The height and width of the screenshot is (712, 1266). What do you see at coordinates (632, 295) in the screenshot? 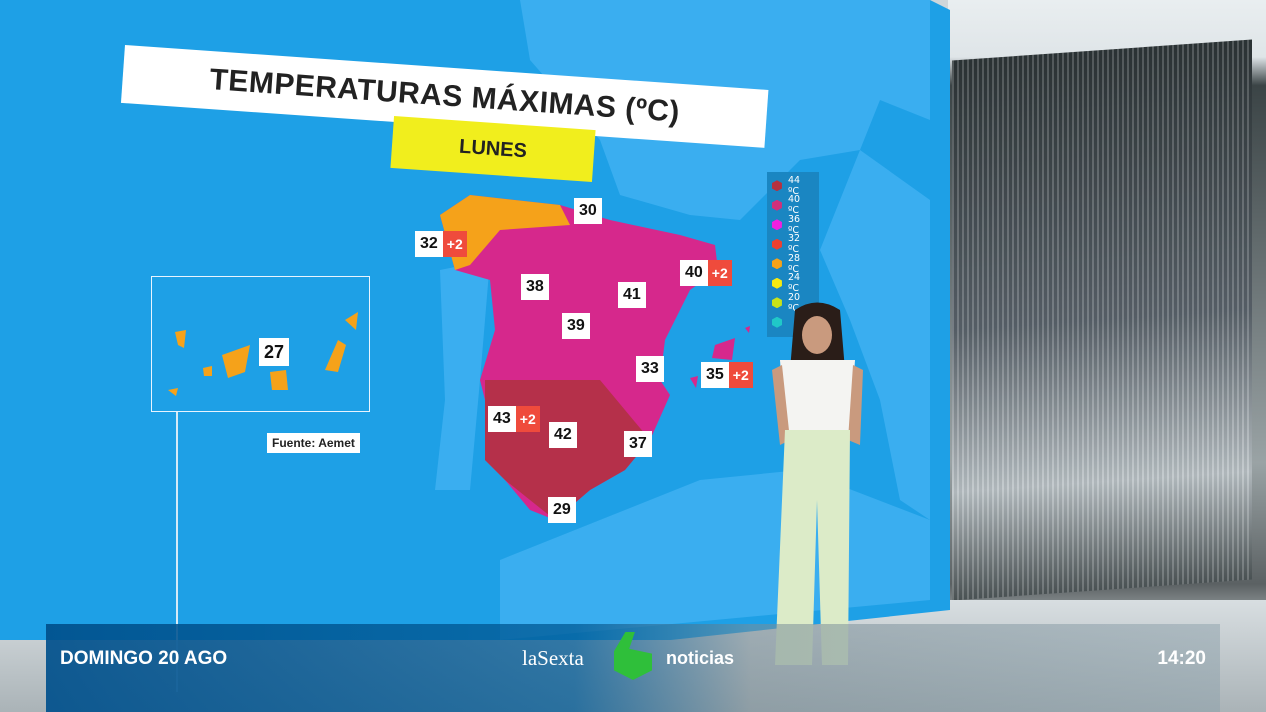
I see `temp-label: 41` at bounding box center [632, 295].